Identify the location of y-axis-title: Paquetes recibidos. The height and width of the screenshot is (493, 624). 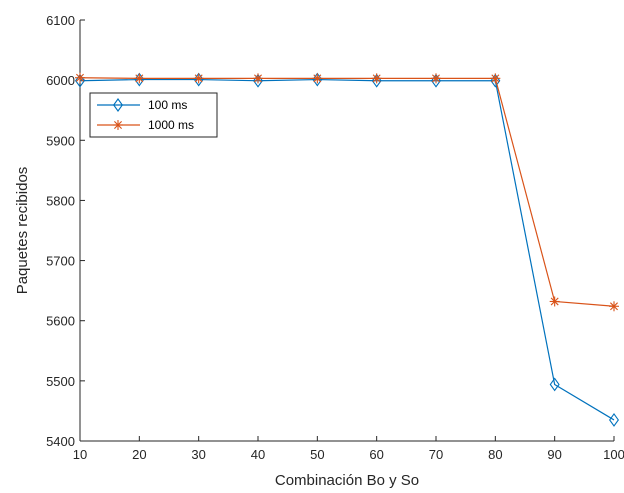
(22, 231).